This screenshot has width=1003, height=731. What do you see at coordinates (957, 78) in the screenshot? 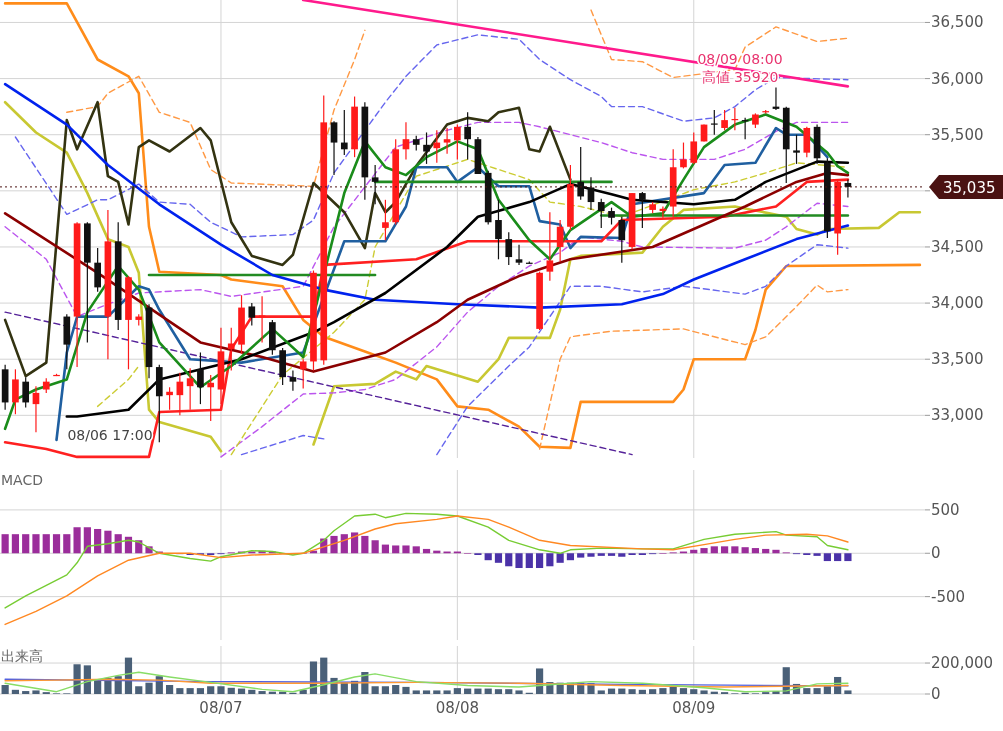
I see `y-tick-label: 36,000` at bounding box center [957, 78].